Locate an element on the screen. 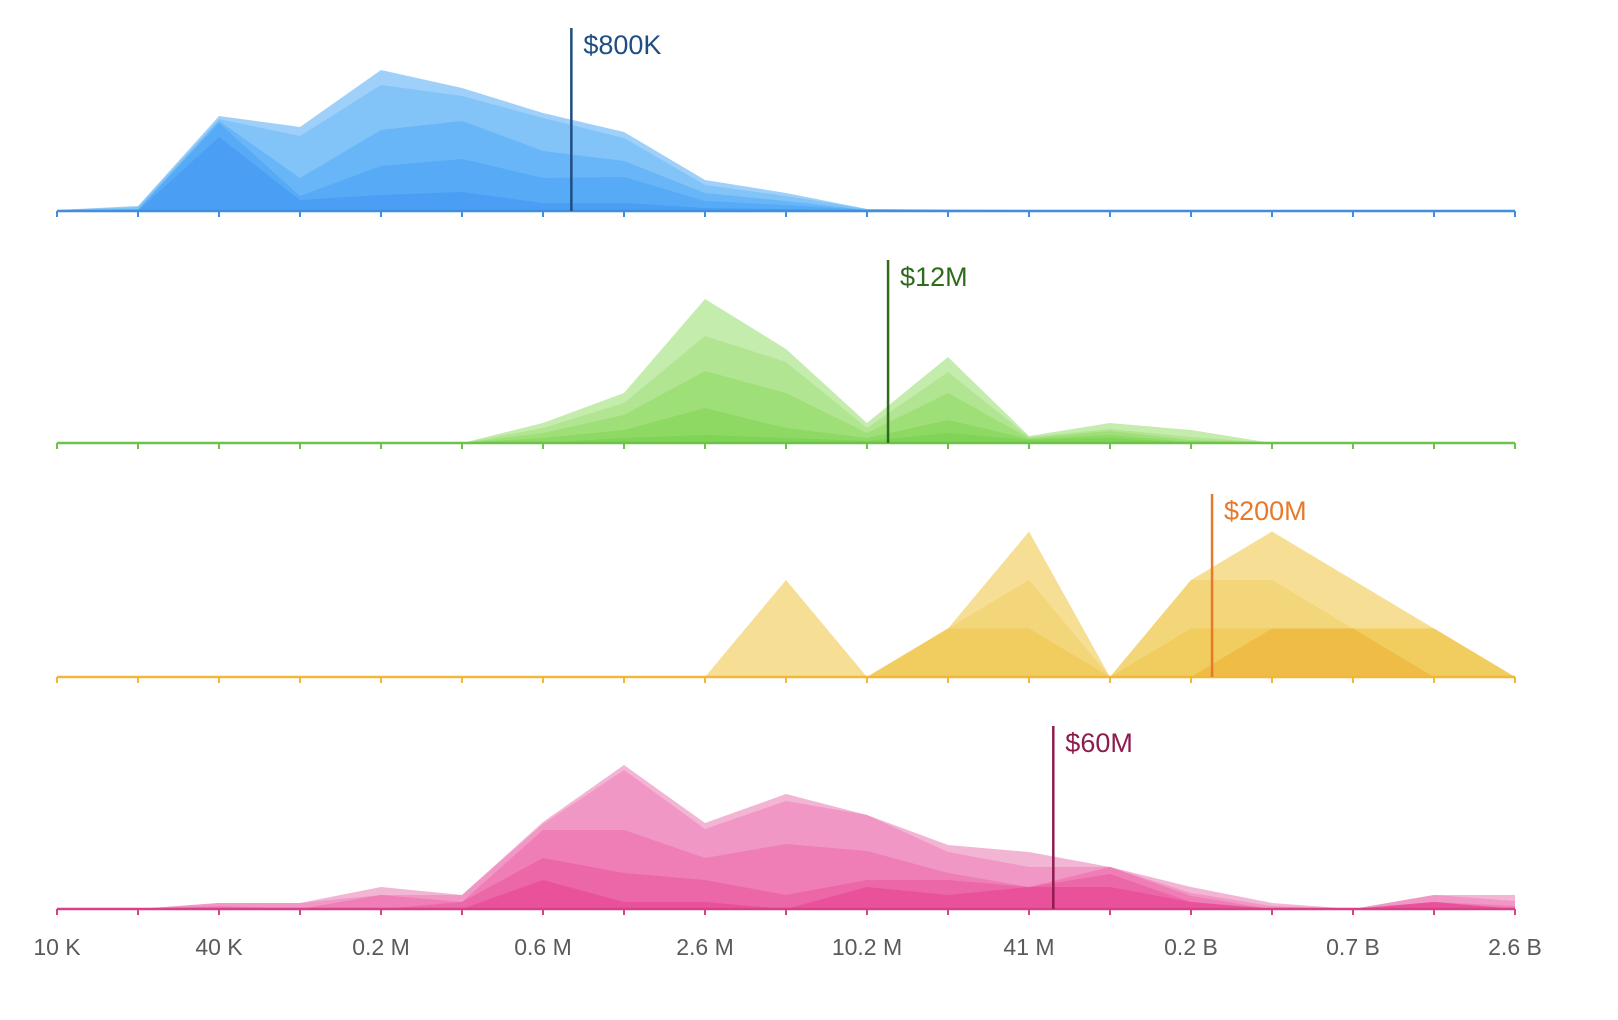  median-marker-label: $60M is located at coordinates (1099, 743).